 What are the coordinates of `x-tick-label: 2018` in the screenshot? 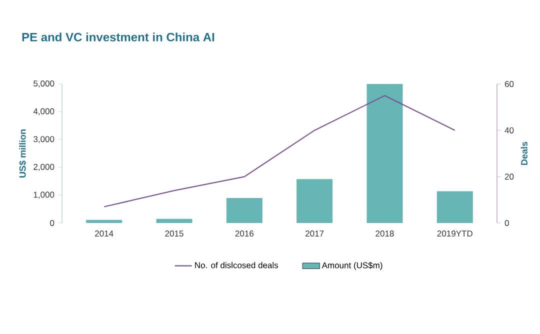 It's located at (385, 233).